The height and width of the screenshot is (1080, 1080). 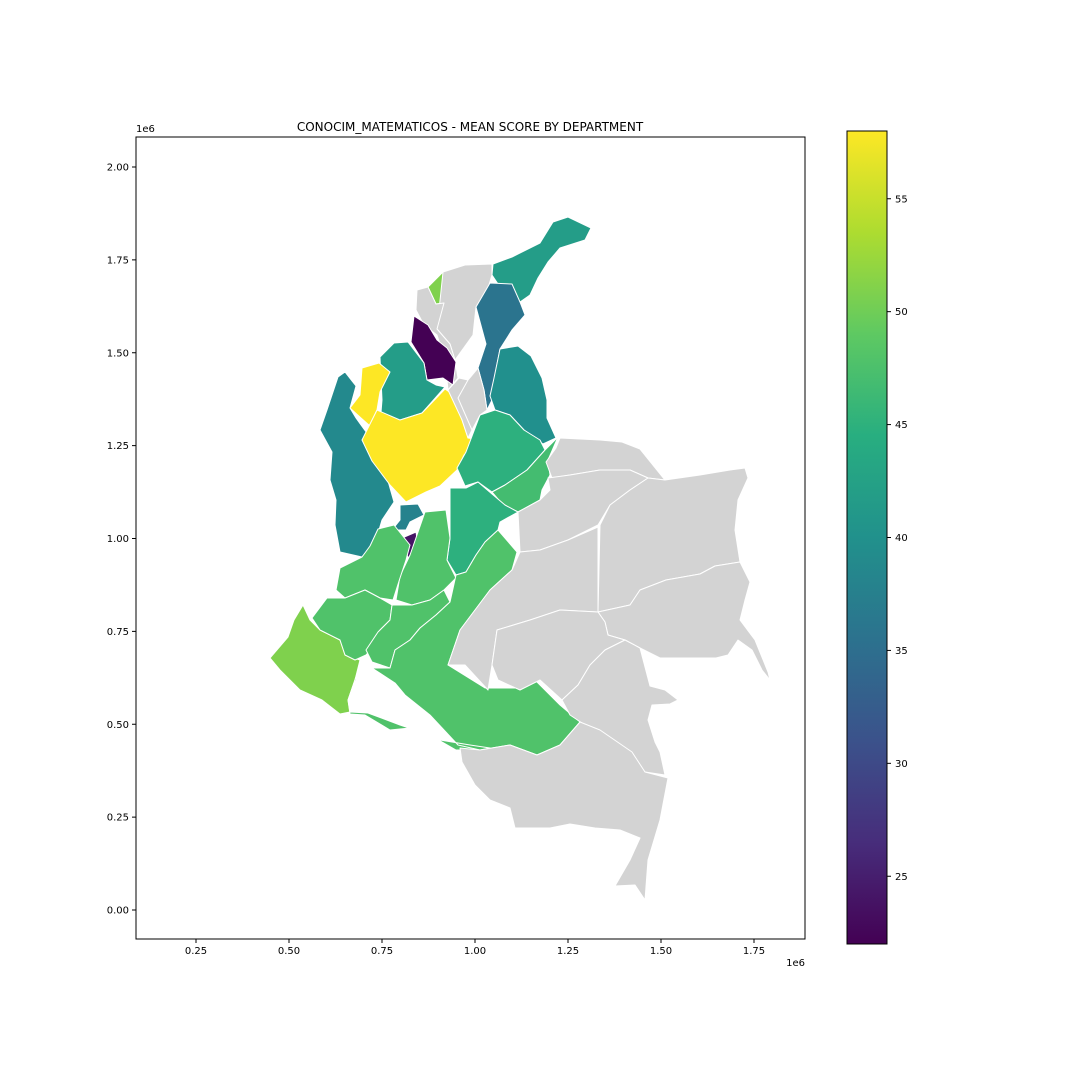 What do you see at coordinates (118, 446) in the screenshot?
I see `y-tick-label: 1.25` at bounding box center [118, 446].